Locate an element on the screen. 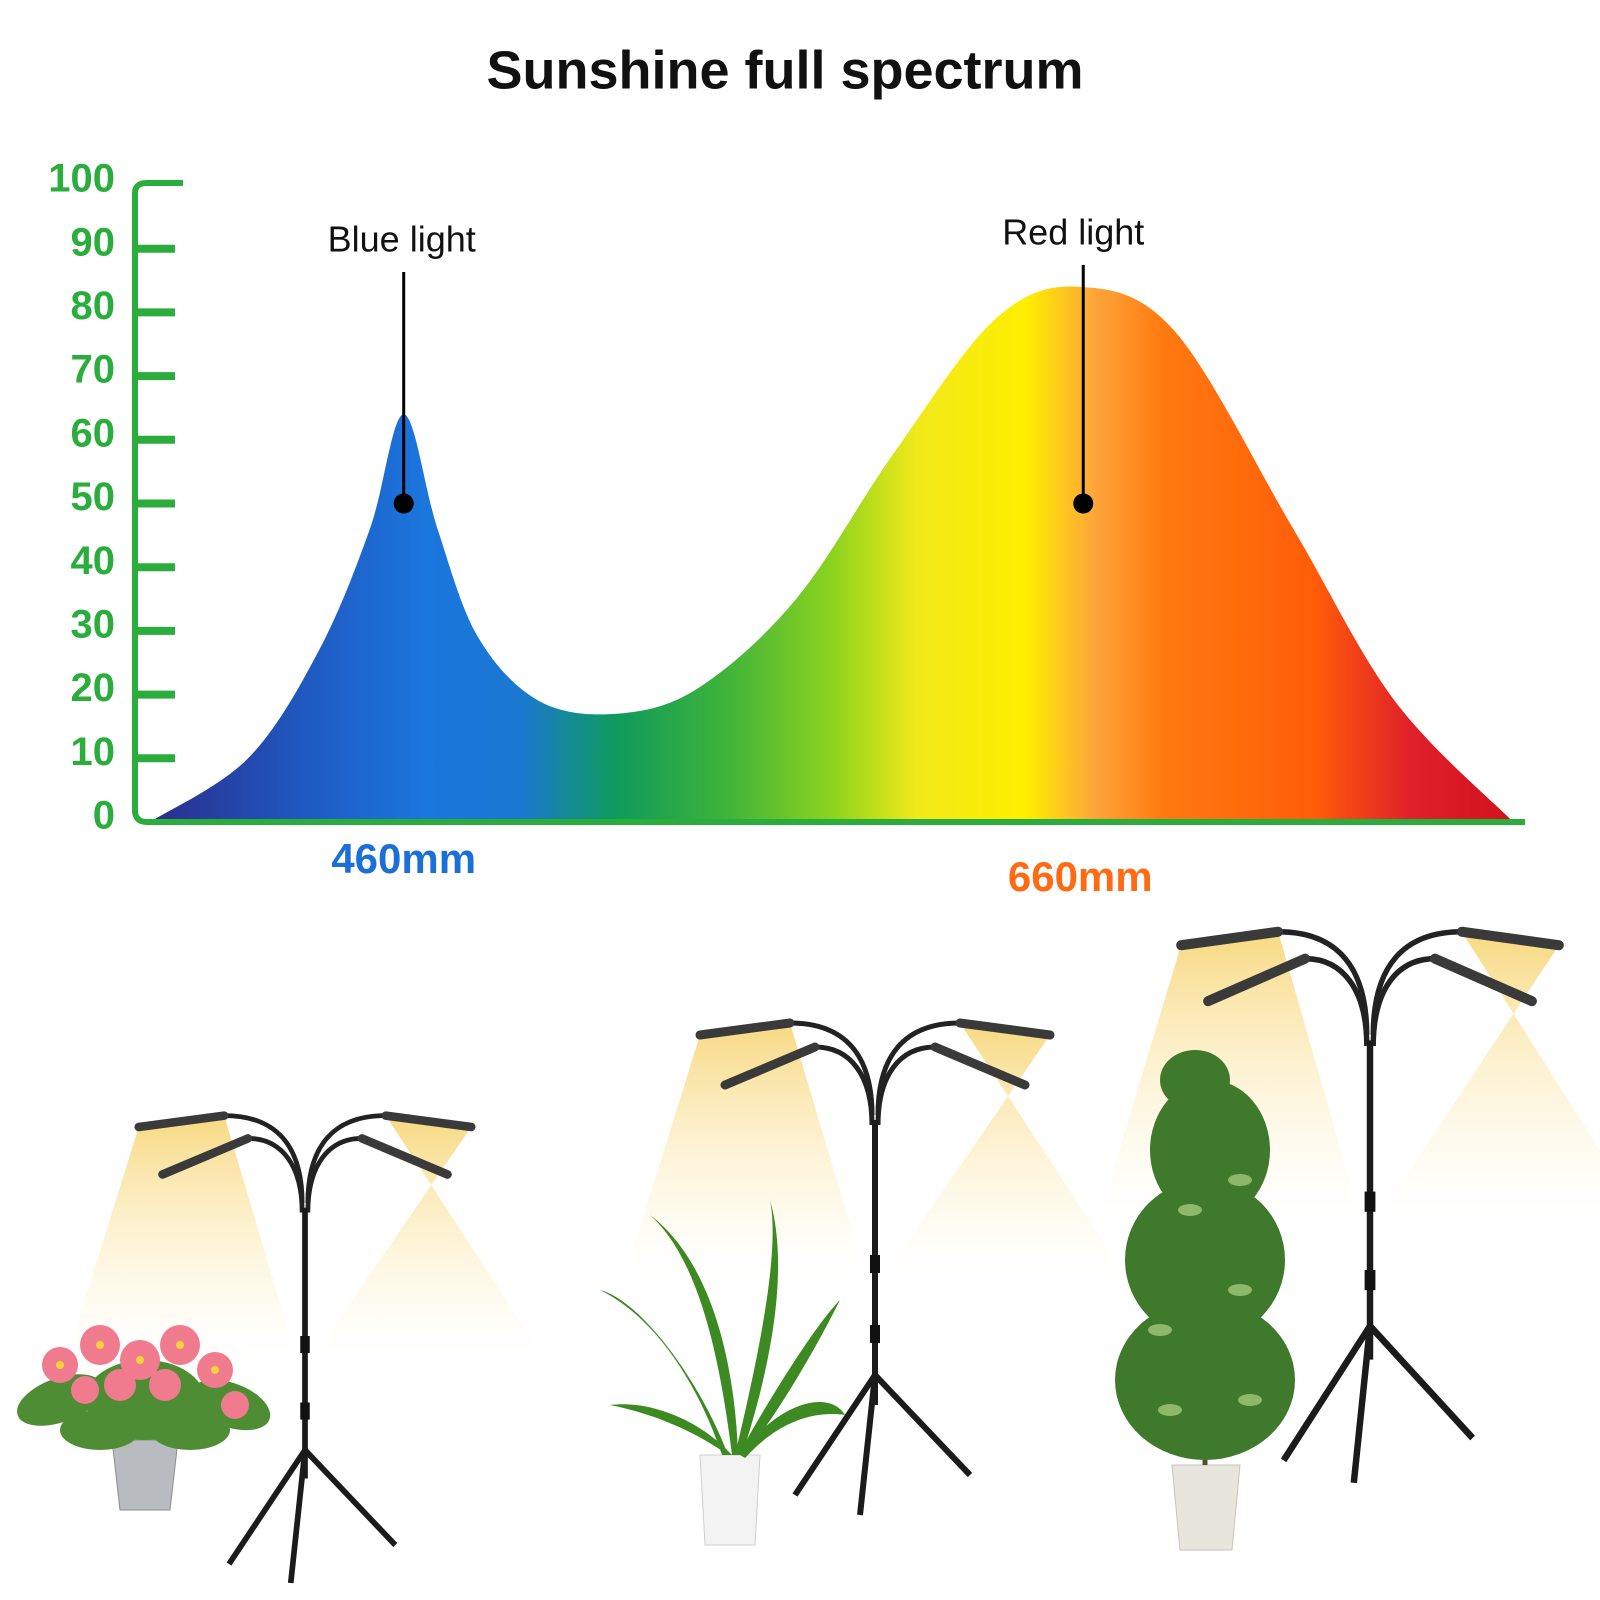 The width and height of the screenshot is (1600, 1600). y-tick-label: 10 is located at coordinates (93, 752).